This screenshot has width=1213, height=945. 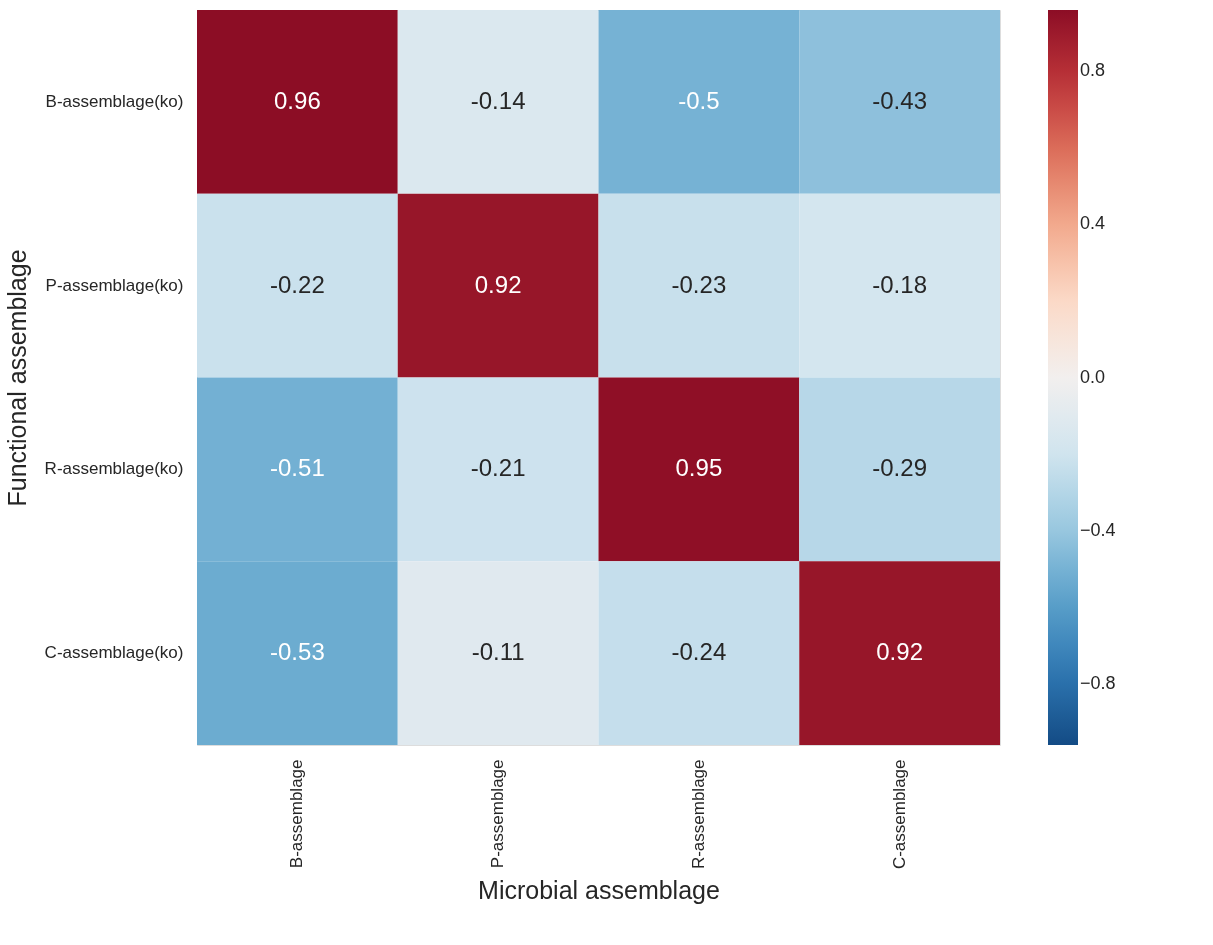 I want to click on data-label: -0.14, so click(x=498, y=100).